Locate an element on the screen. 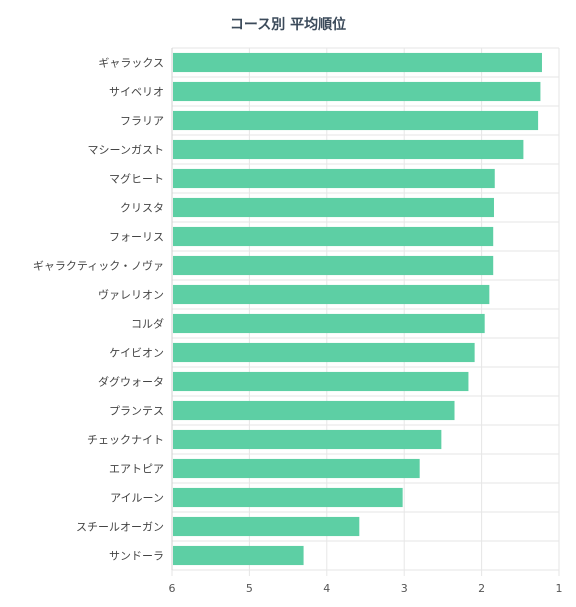  category-label: マグヒート is located at coordinates (136, 179).